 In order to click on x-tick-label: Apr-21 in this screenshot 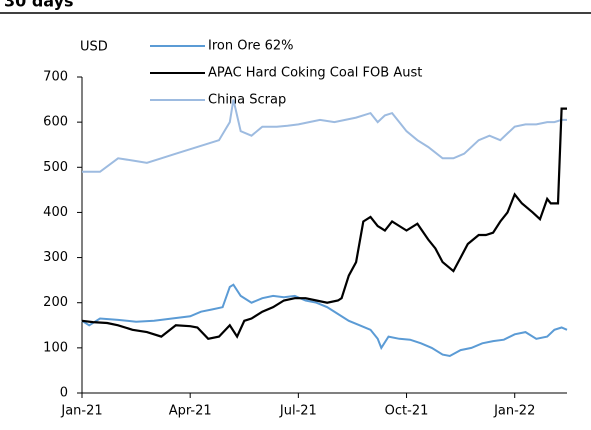, I will do `click(190, 411)`.